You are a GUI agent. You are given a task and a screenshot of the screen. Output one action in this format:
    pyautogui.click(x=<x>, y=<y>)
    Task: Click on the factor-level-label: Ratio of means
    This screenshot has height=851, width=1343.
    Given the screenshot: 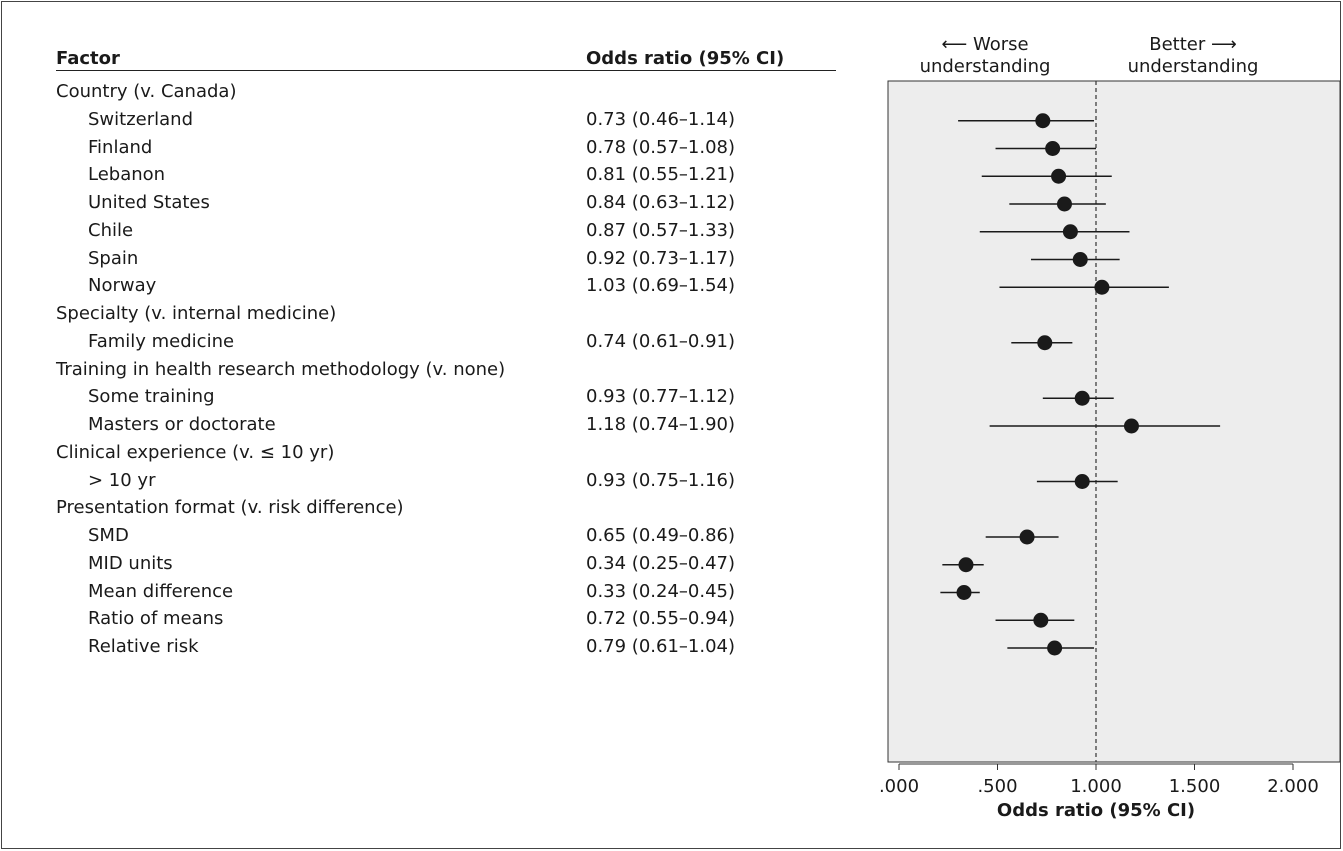 What is the action you would take?
    pyautogui.click(x=156, y=619)
    